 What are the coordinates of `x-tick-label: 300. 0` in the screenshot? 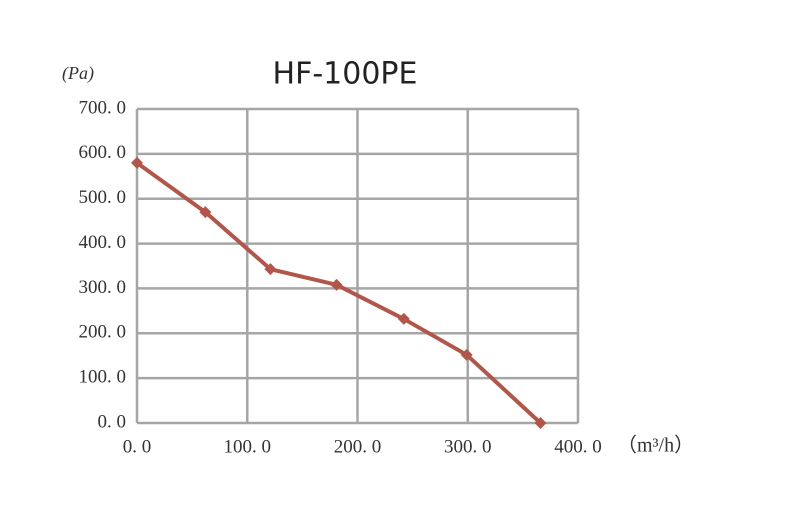 It's located at (468, 446).